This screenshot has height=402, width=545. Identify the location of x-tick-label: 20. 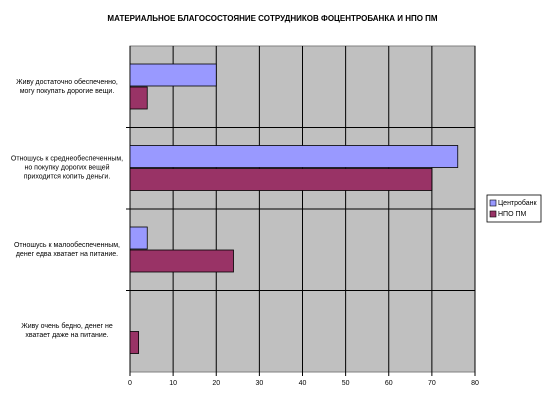
(216, 383).